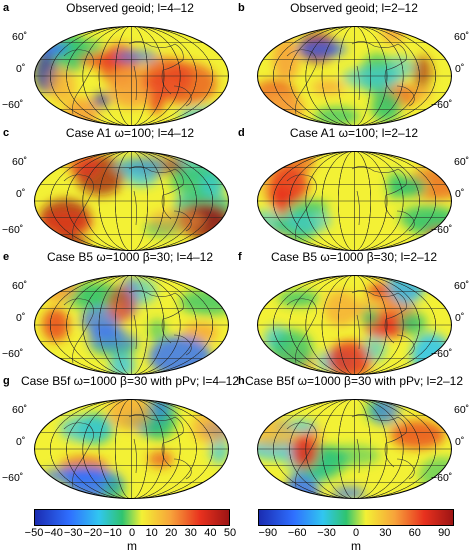  What do you see at coordinates (21, 69) in the screenshot?
I see `lat-label-equator-a: 0˚` at bounding box center [21, 69].